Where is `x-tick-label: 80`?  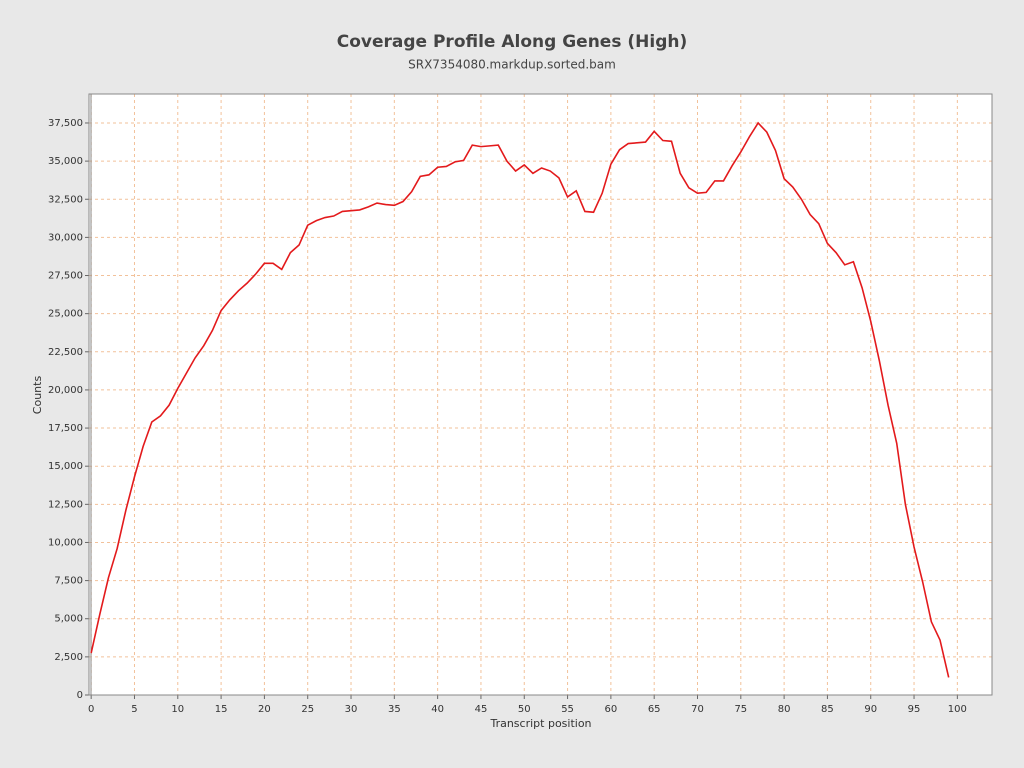 x-tick-label: 80 is located at coordinates (784, 709).